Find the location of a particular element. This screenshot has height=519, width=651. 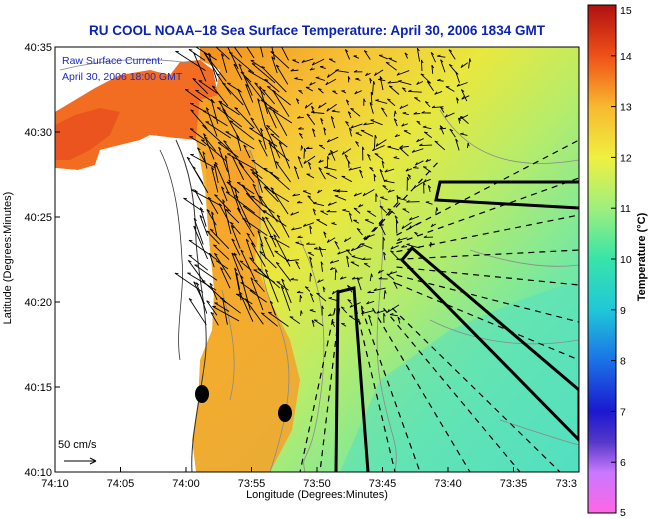

coverage-ray is located at coordinates (487, 298).